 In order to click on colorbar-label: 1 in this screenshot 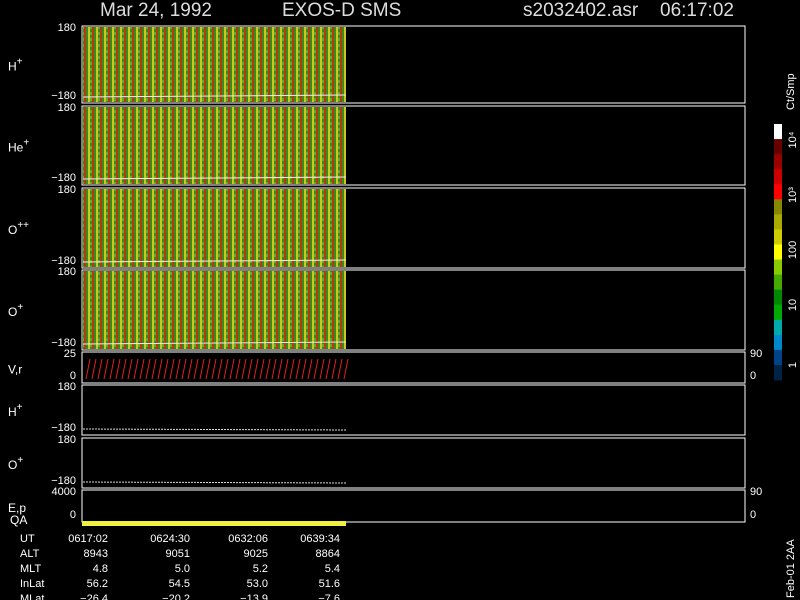, I will do `click(793, 365)`.